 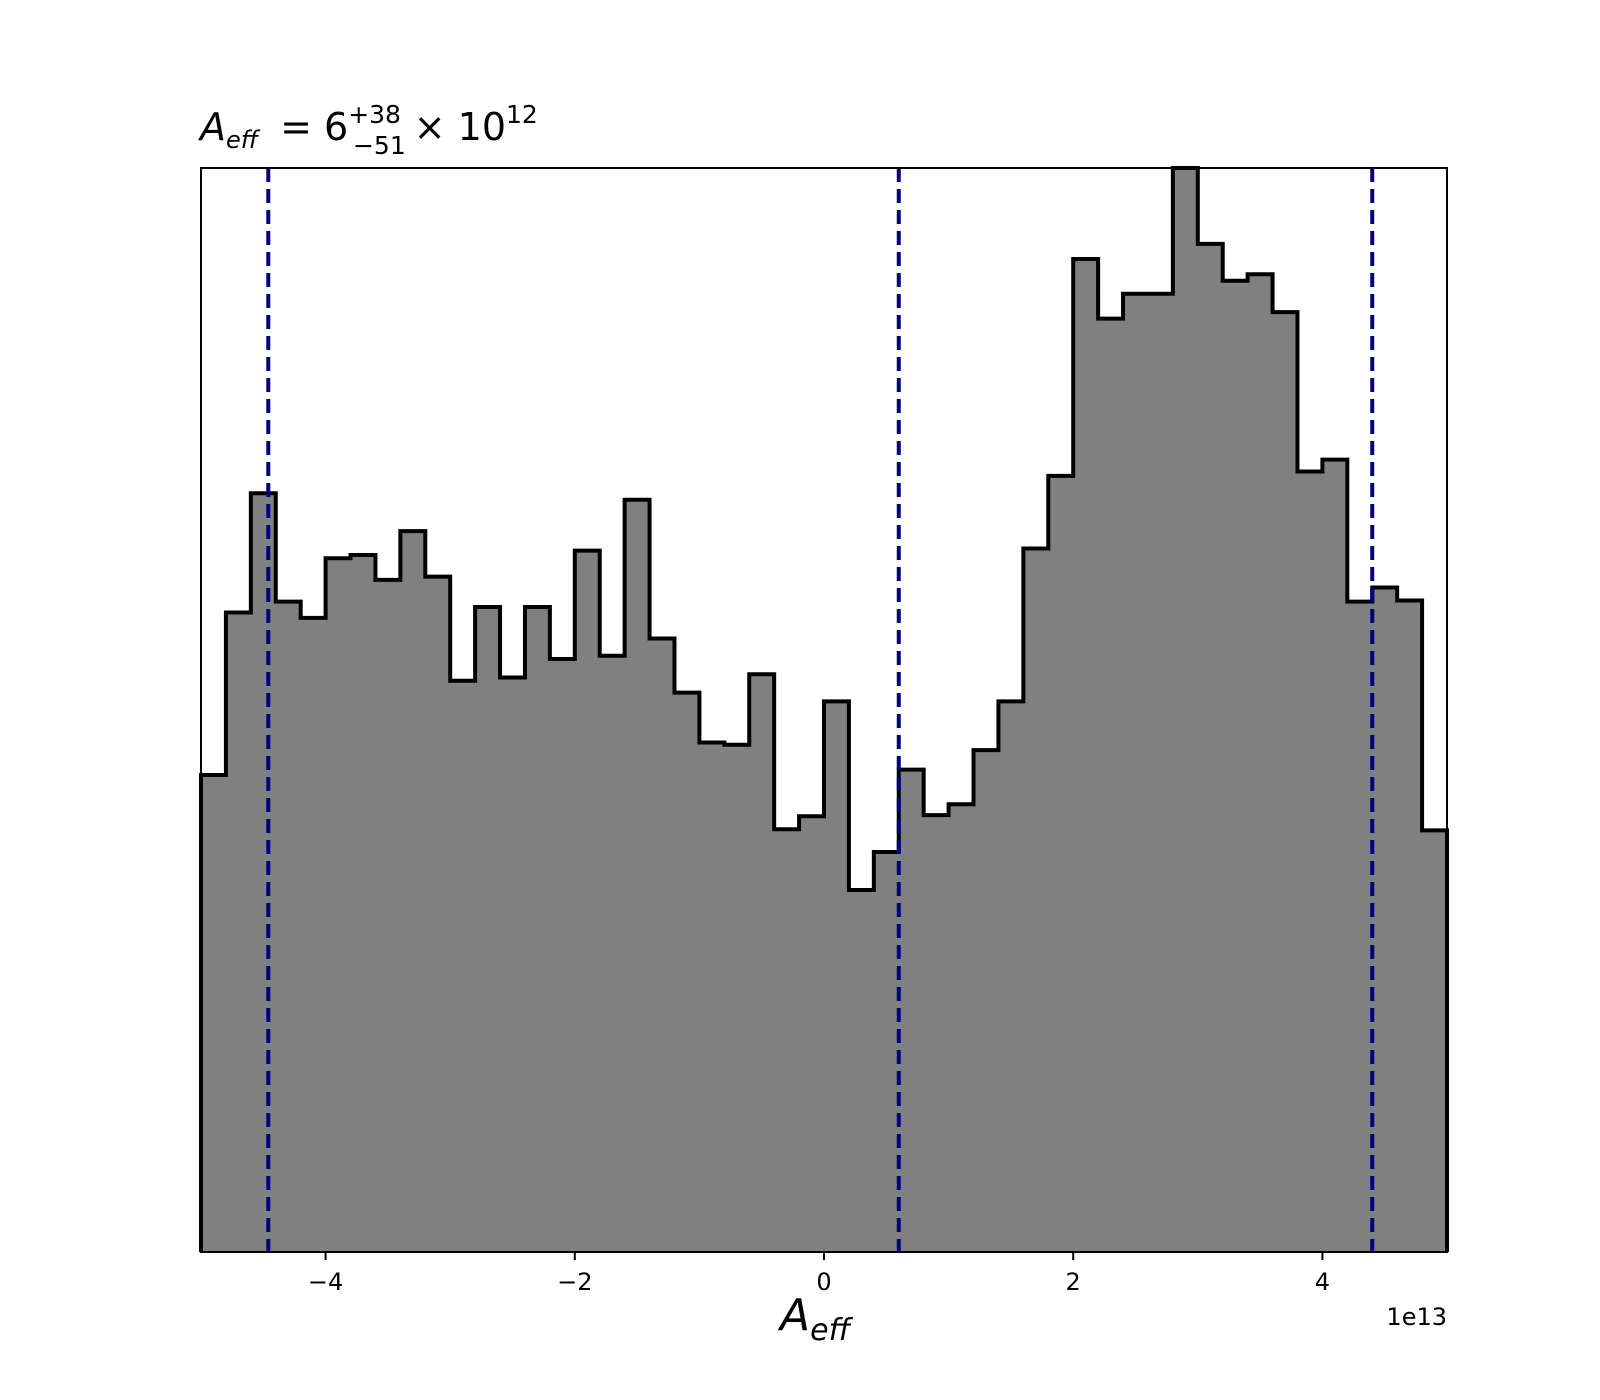 I want to click on xlabel-var-sub: eff, so click(x=831, y=1330).